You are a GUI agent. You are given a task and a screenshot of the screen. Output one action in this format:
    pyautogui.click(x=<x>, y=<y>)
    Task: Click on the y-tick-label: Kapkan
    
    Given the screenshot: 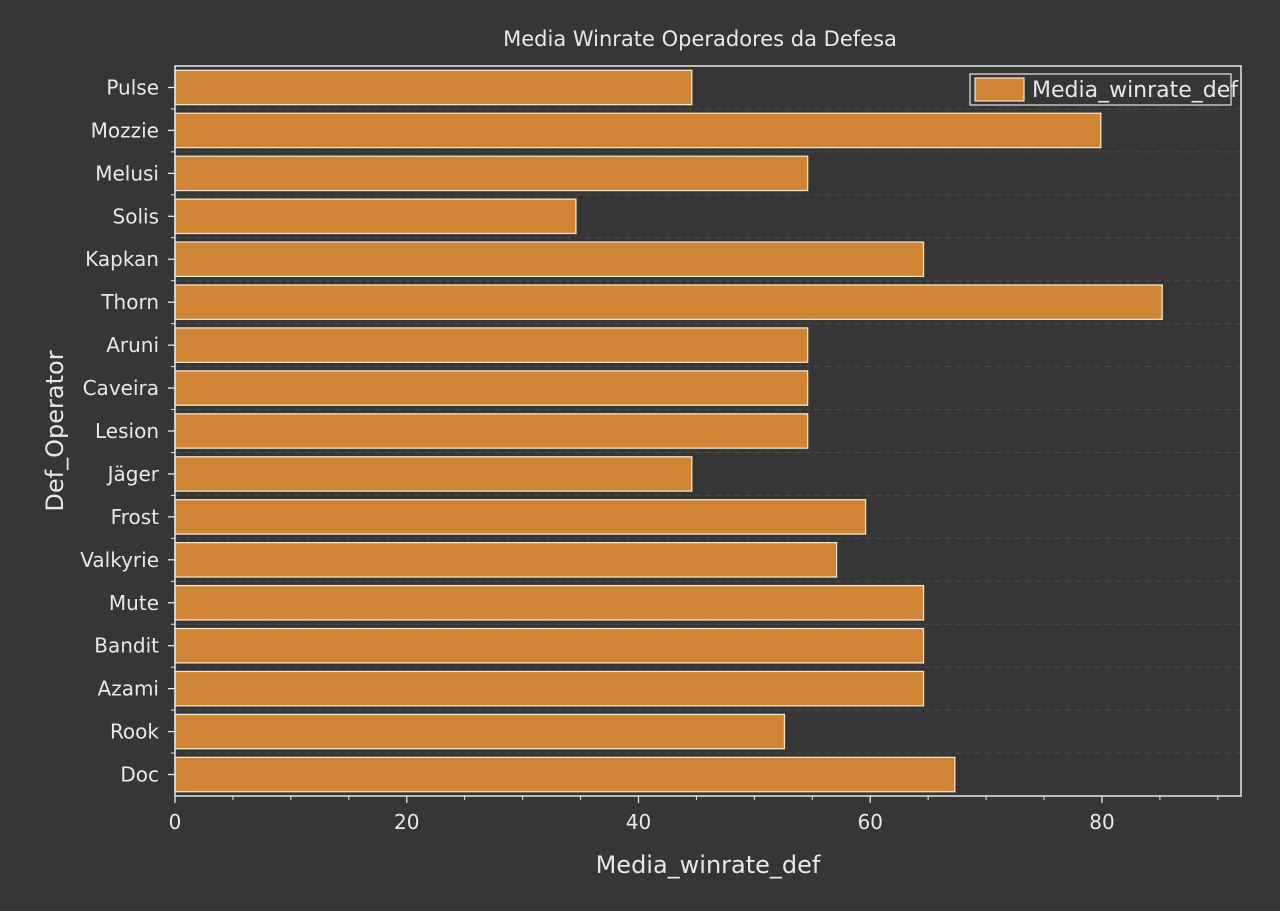 What is the action you would take?
    pyautogui.click(x=122, y=259)
    